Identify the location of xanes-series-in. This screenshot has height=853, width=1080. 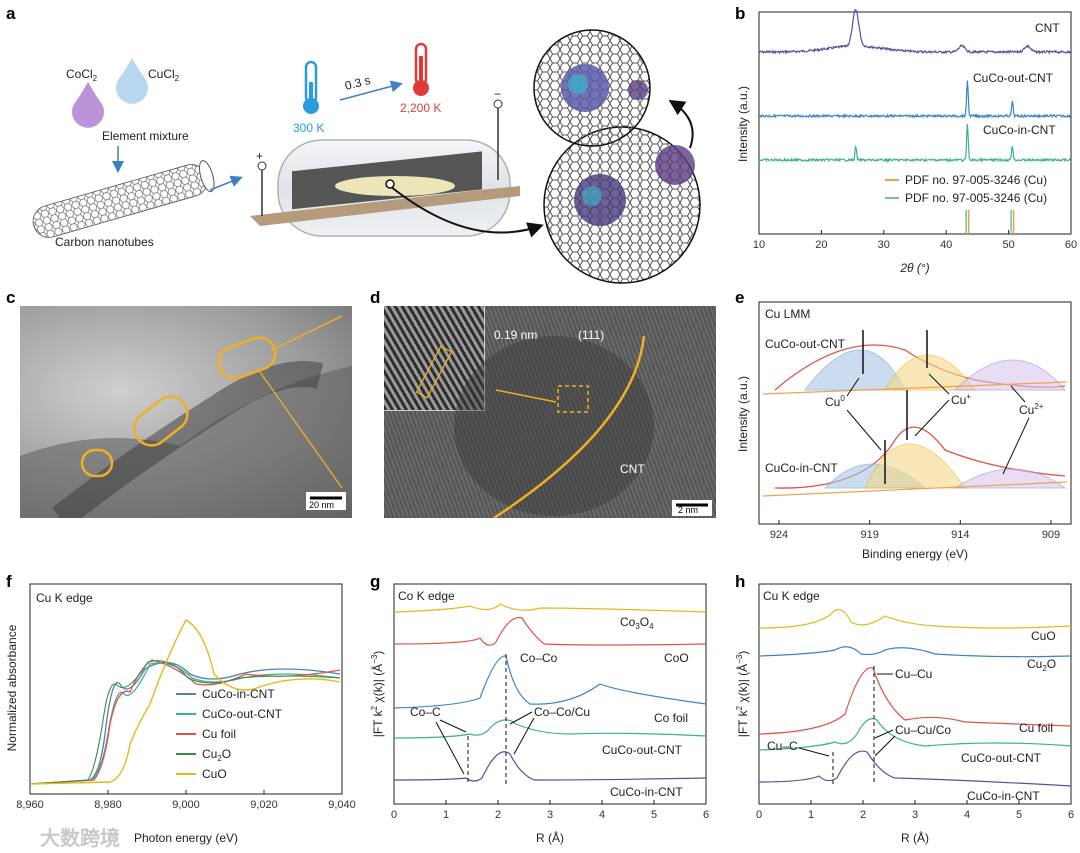
(185, 723).